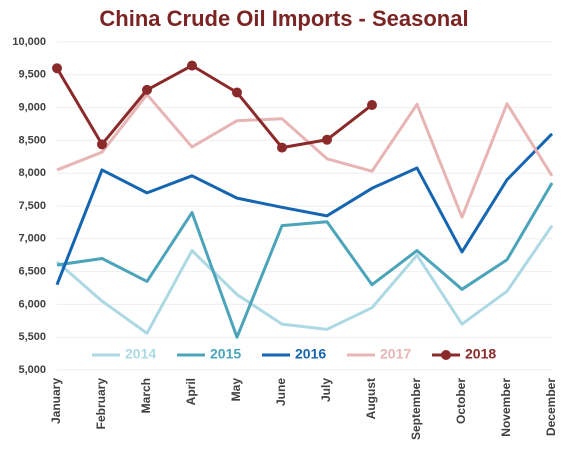 Image resolution: width=568 pixels, height=454 pixels. What do you see at coordinates (225, 354) in the screenshot?
I see `legend-label: 2015` at bounding box center [225, 354].